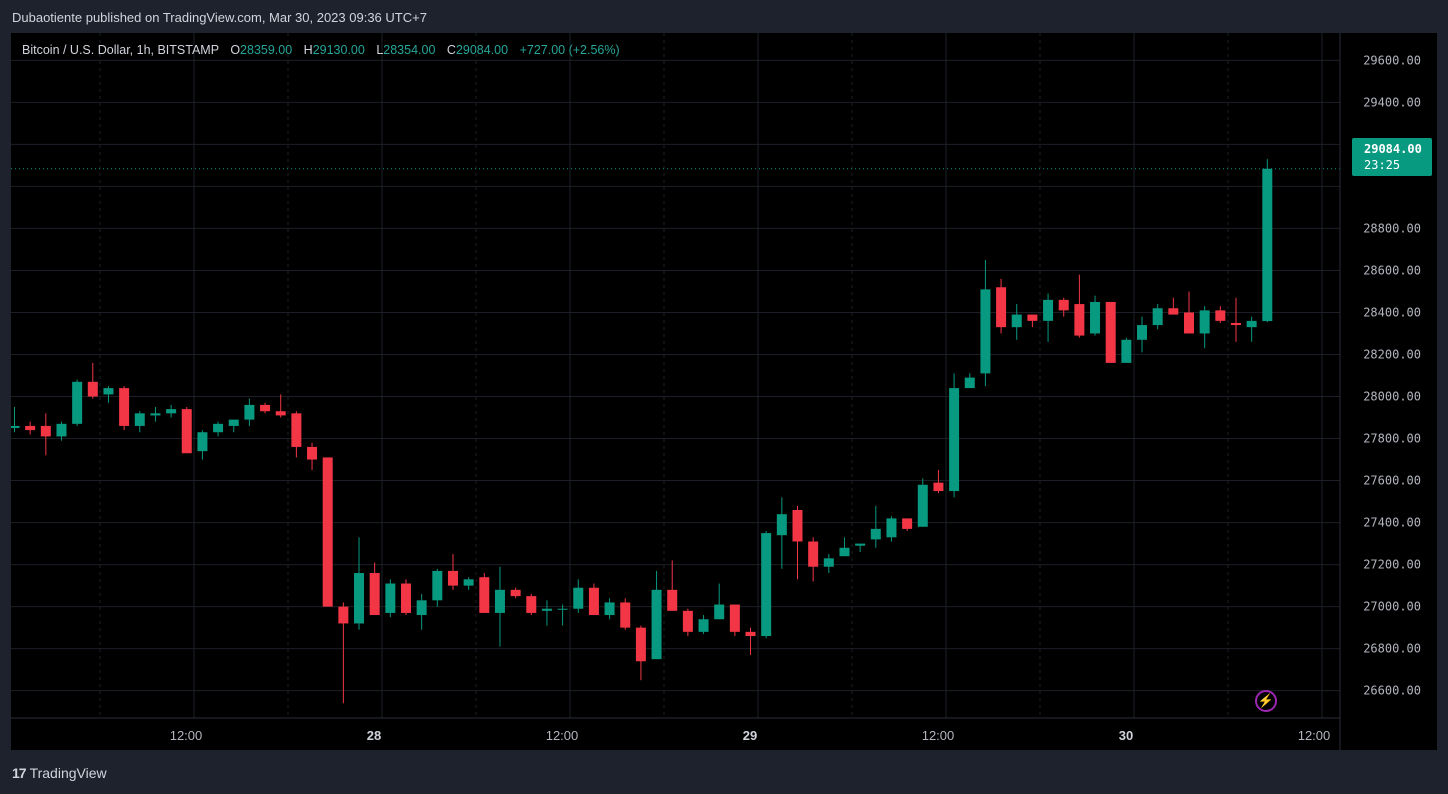 The height and width of the screenshot is (794, 1448). What do you see at coordinates (235, 50) in the screenshot?
I see `open-label: O` at bounding box center [235, 50].